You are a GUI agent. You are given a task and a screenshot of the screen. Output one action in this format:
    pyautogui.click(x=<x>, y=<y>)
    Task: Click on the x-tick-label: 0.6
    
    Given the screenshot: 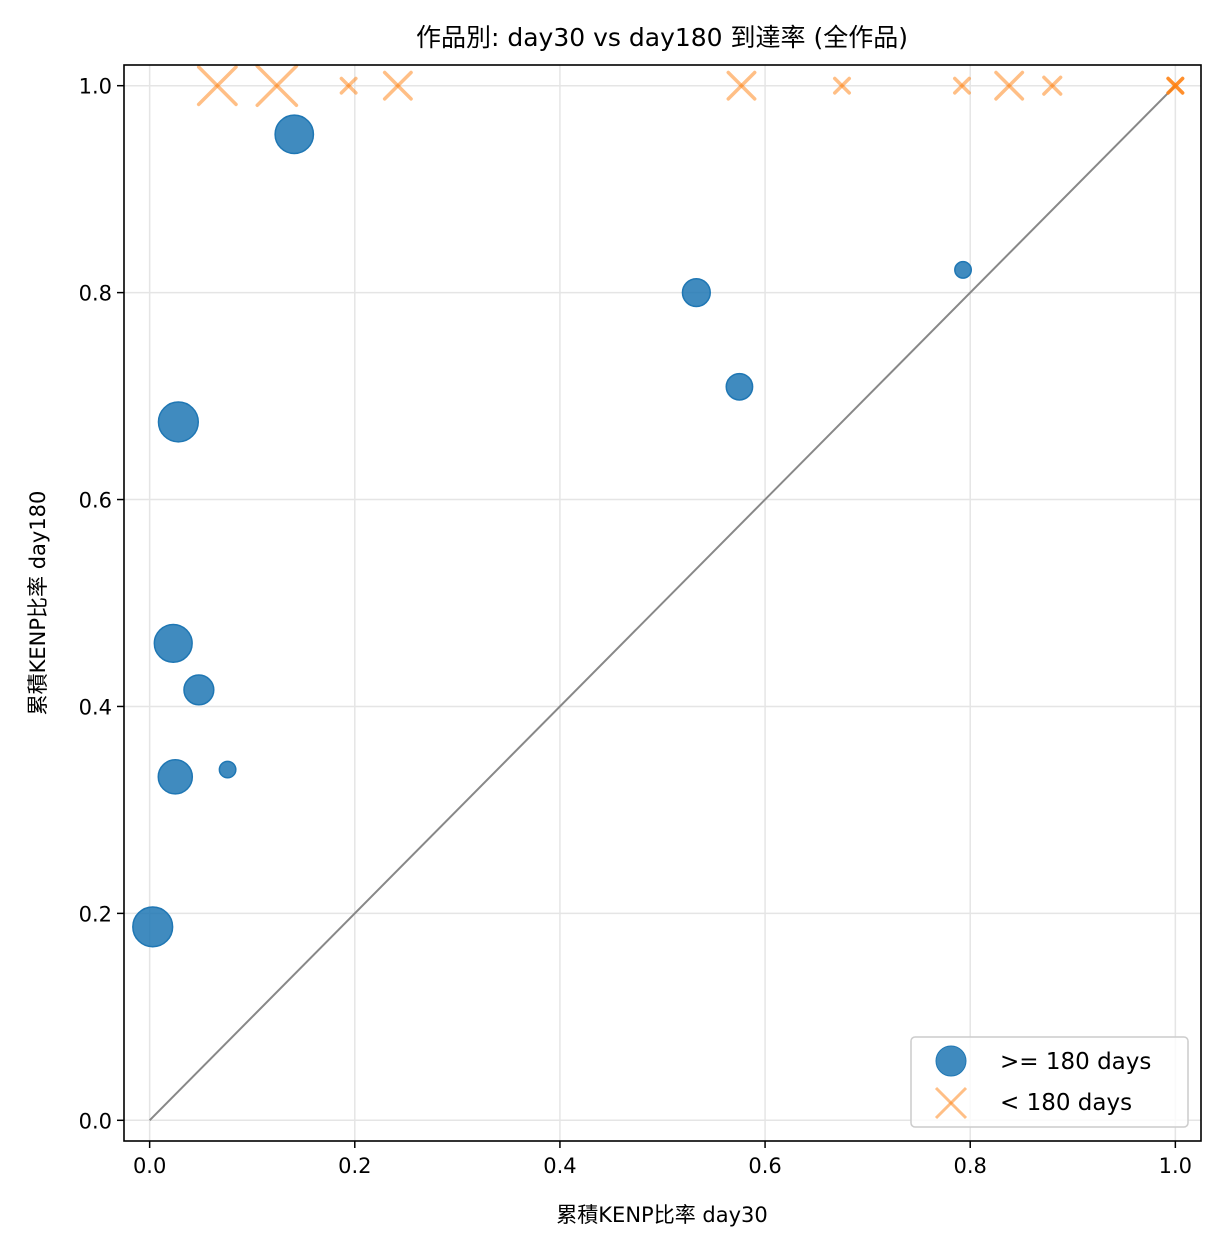 What is the action you would take?
    pyautogui.click(x=764, y=1166)
    